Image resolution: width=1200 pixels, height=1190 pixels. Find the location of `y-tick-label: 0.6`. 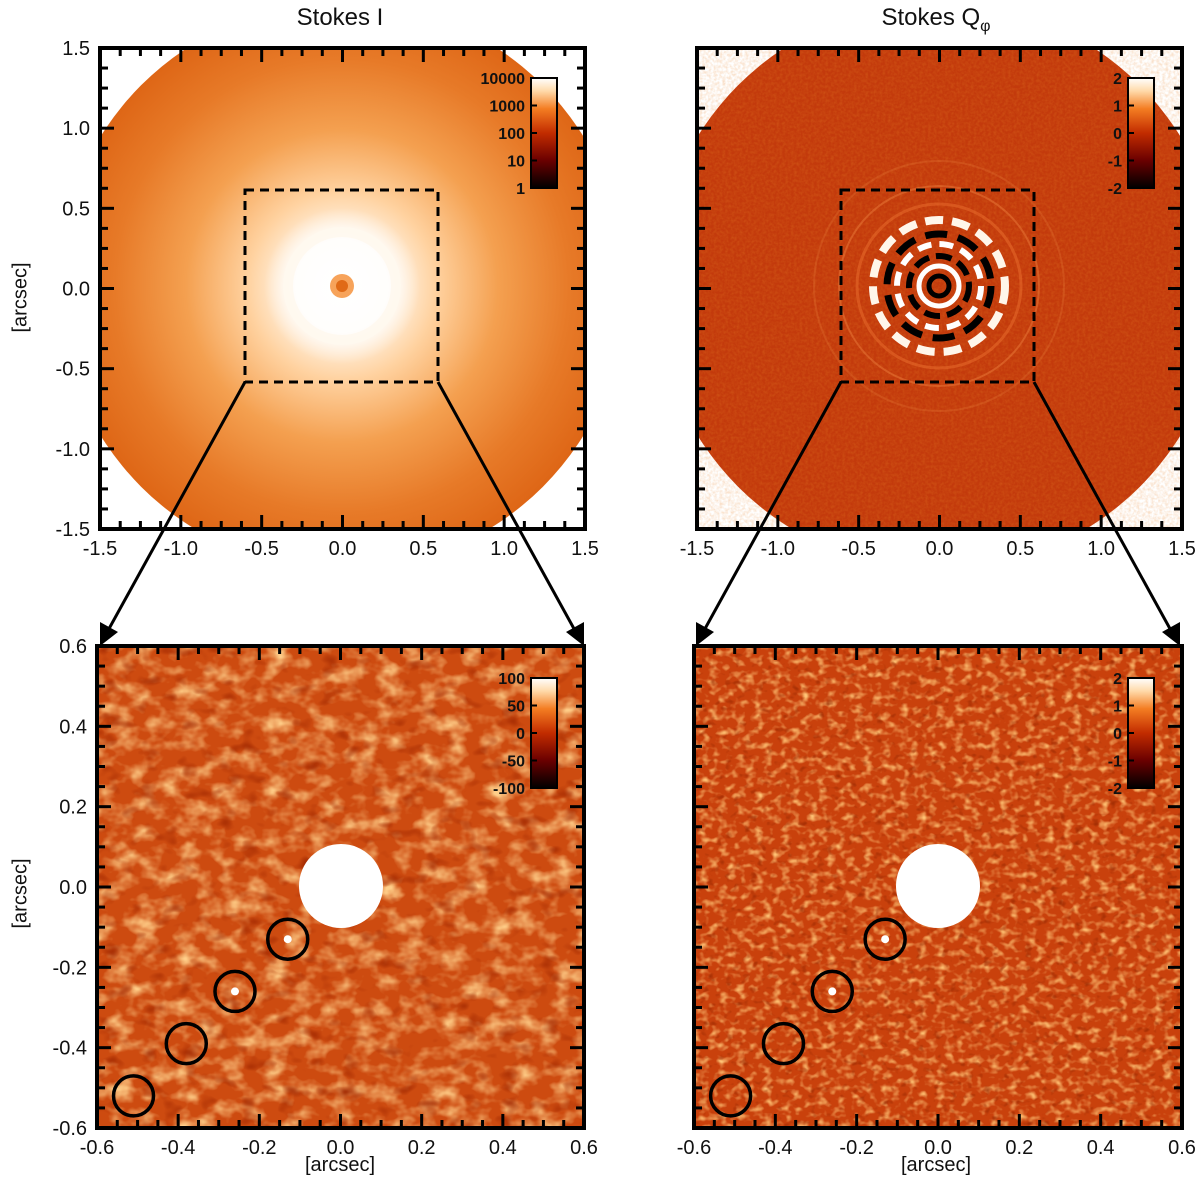

y-tick-label: 0.6 is located at coordinates (73, 647).